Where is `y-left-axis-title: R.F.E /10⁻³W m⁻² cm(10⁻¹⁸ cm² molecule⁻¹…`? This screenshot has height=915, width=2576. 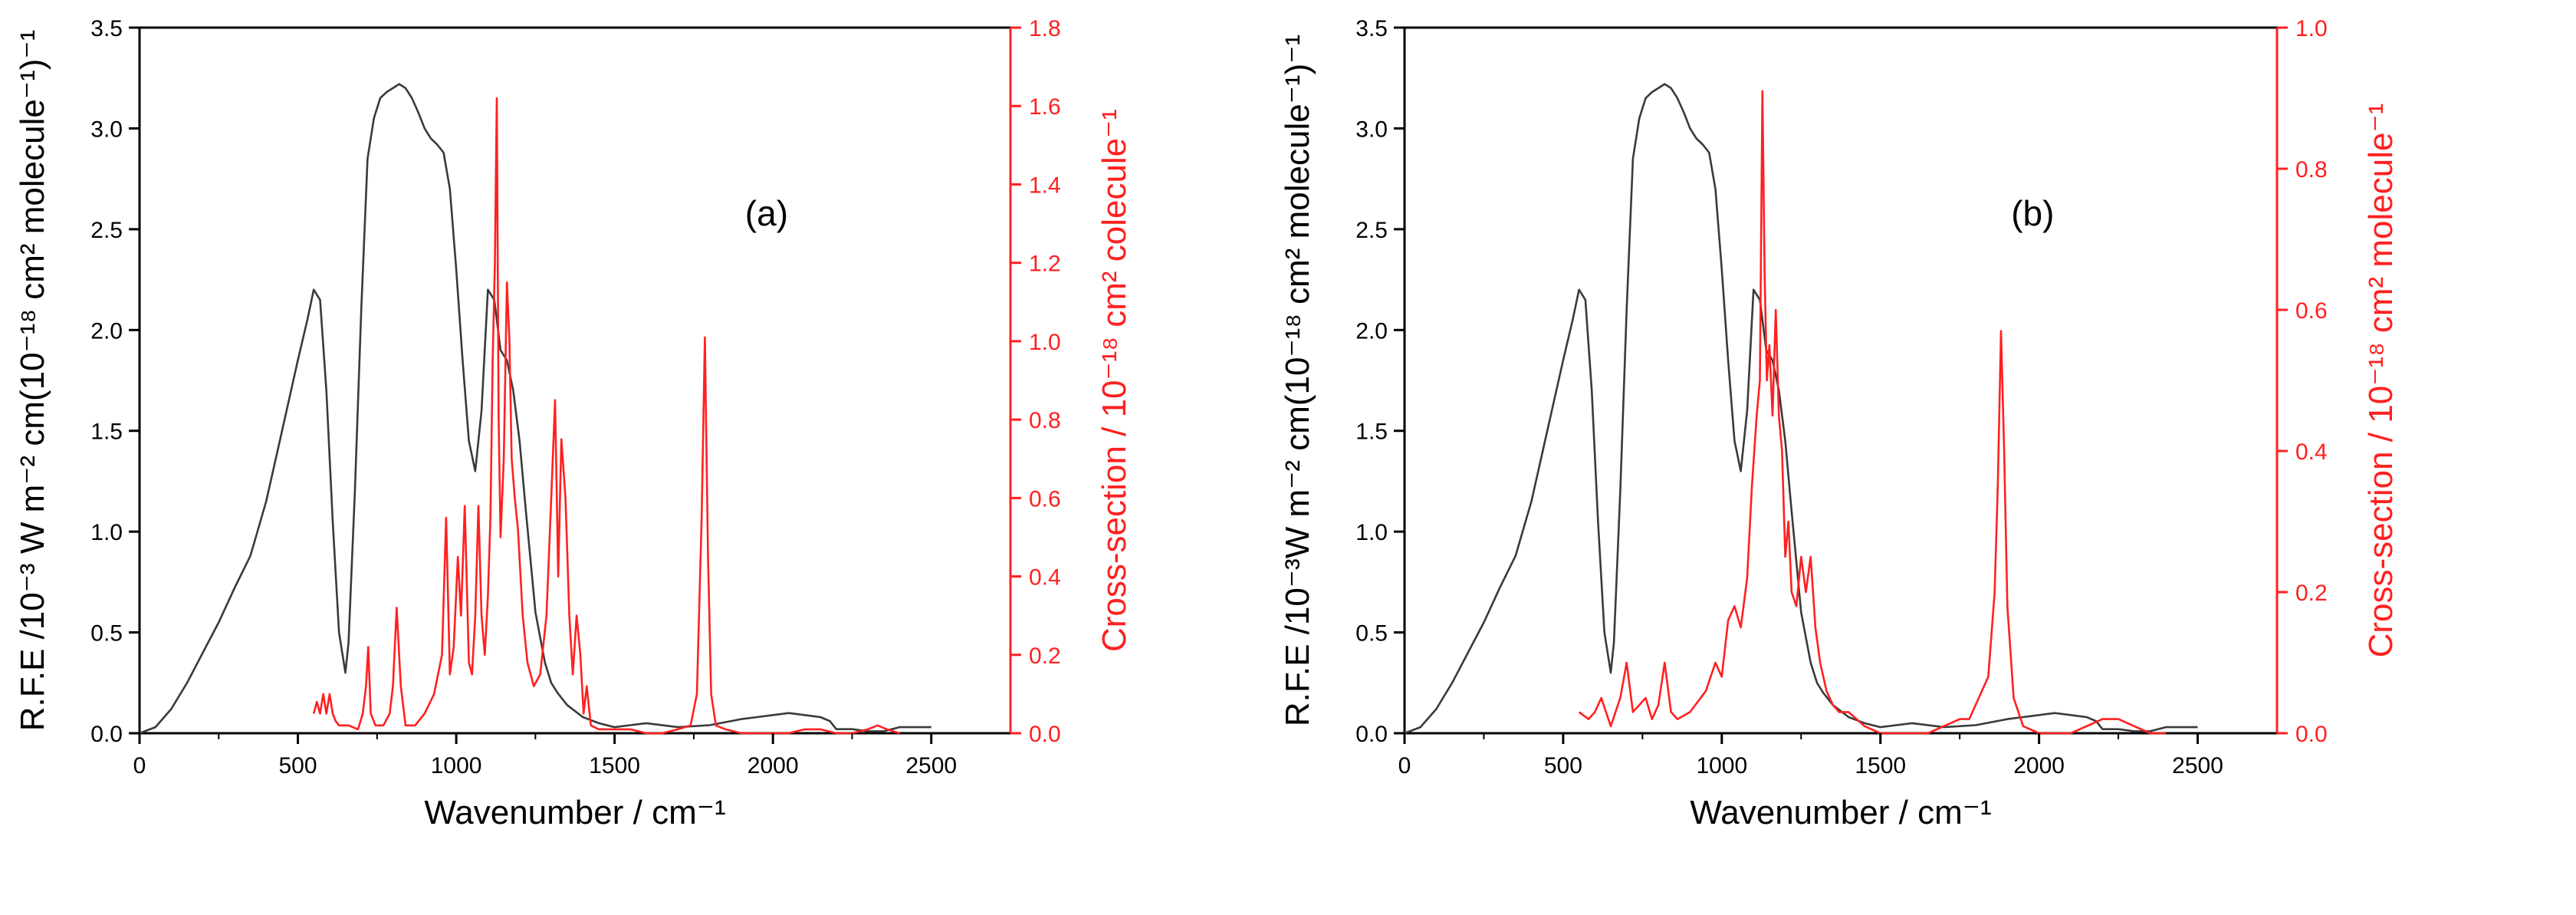 y-left-axis-title: R.F.E /10⁻³W m⁻² cm(10⁻¹⁸ cm² molecule⁻¹… is located at coordinates (1297, 380).